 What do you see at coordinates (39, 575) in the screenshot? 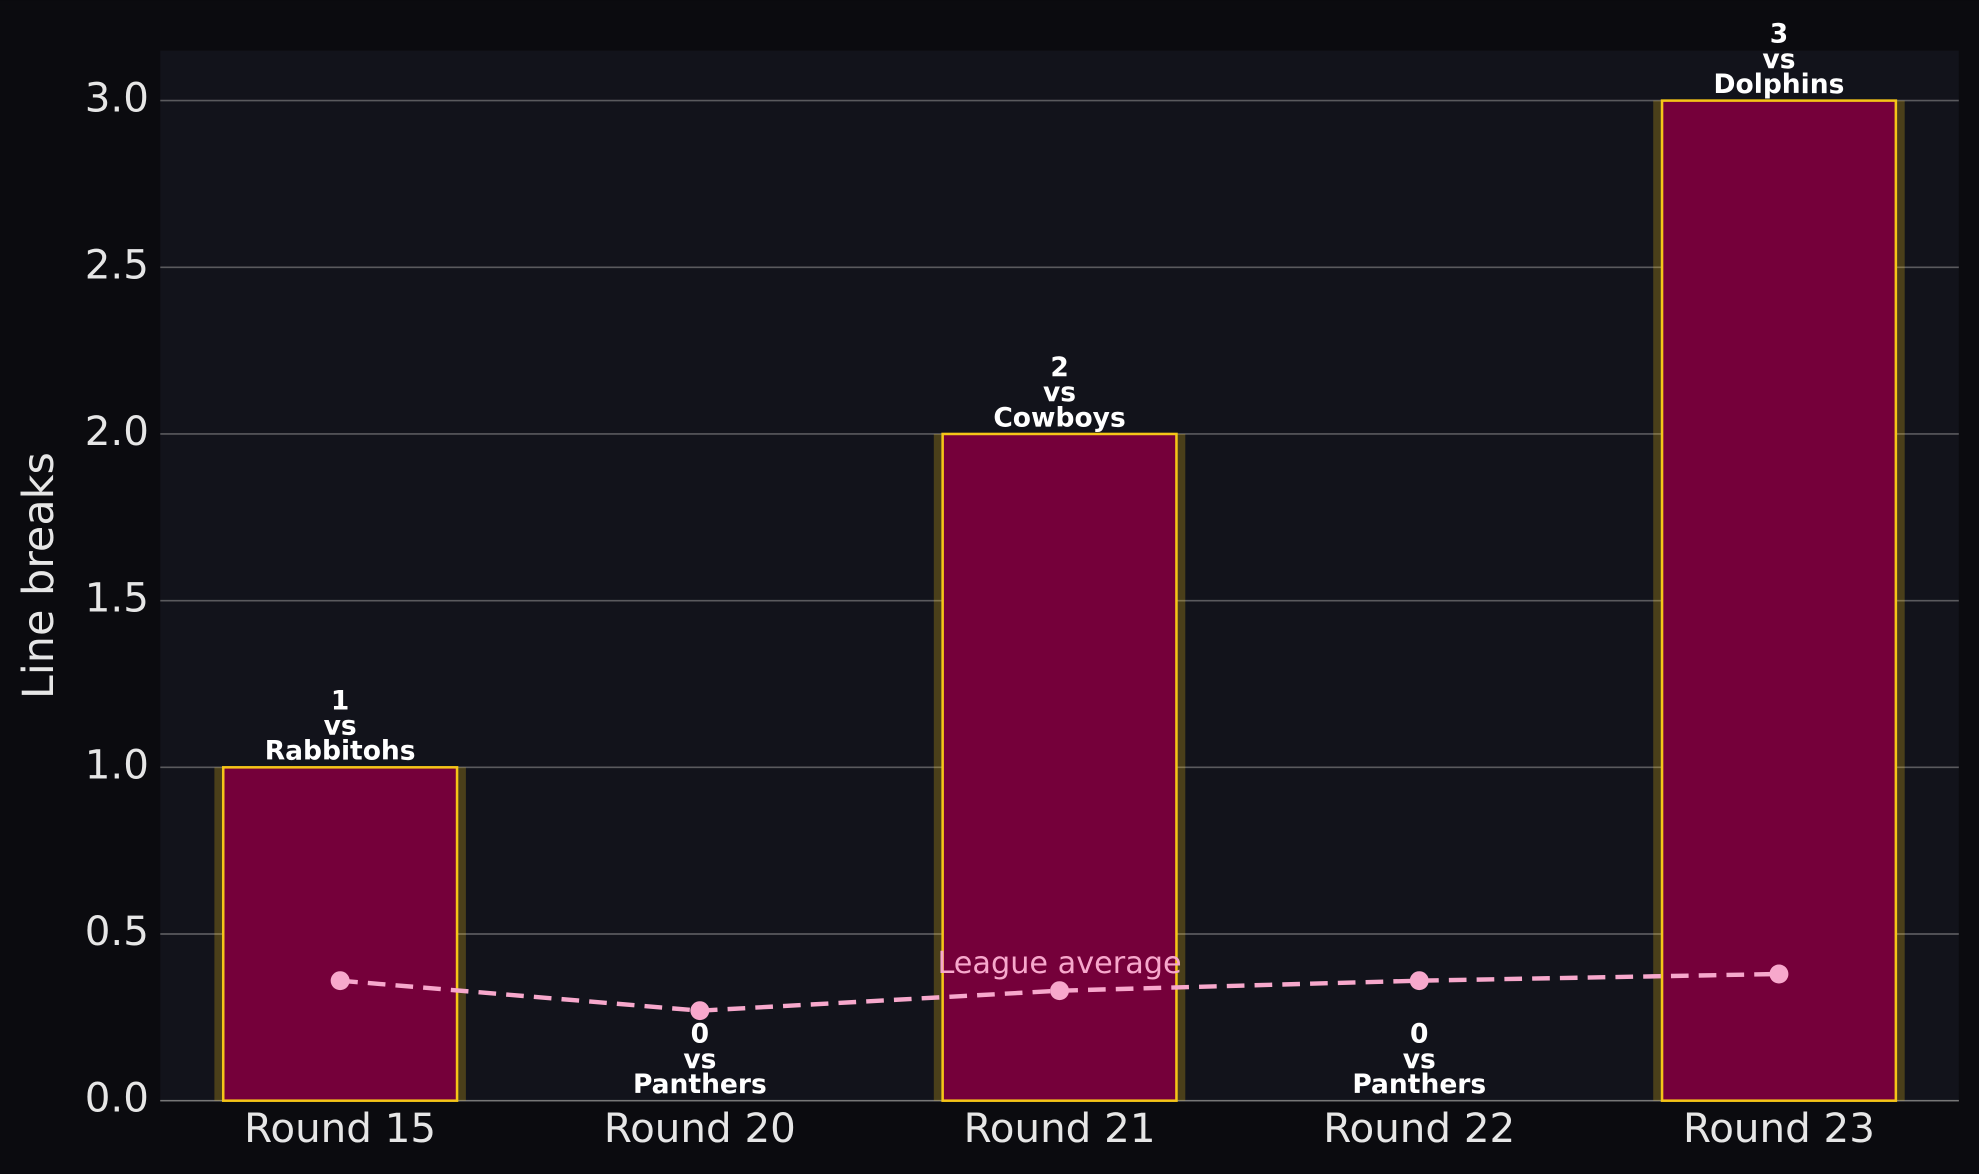
I see `y-axis-label: Line breaks` at bounding box center [39, 575].